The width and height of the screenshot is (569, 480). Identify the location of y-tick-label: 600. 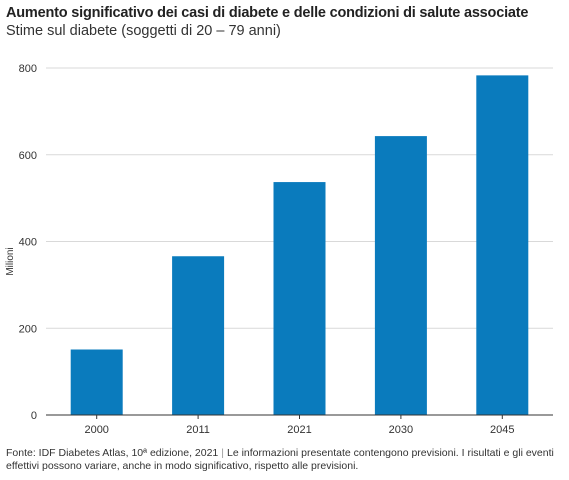
(28, 156).